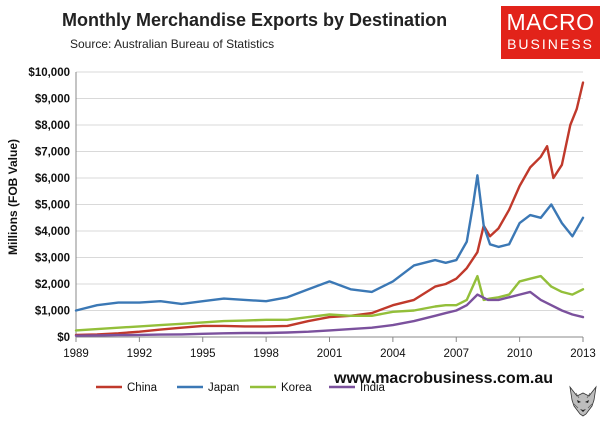 This screenshot has width=608, height=423. I want to click on y-tick-label: $2,000, so click(52, 285).